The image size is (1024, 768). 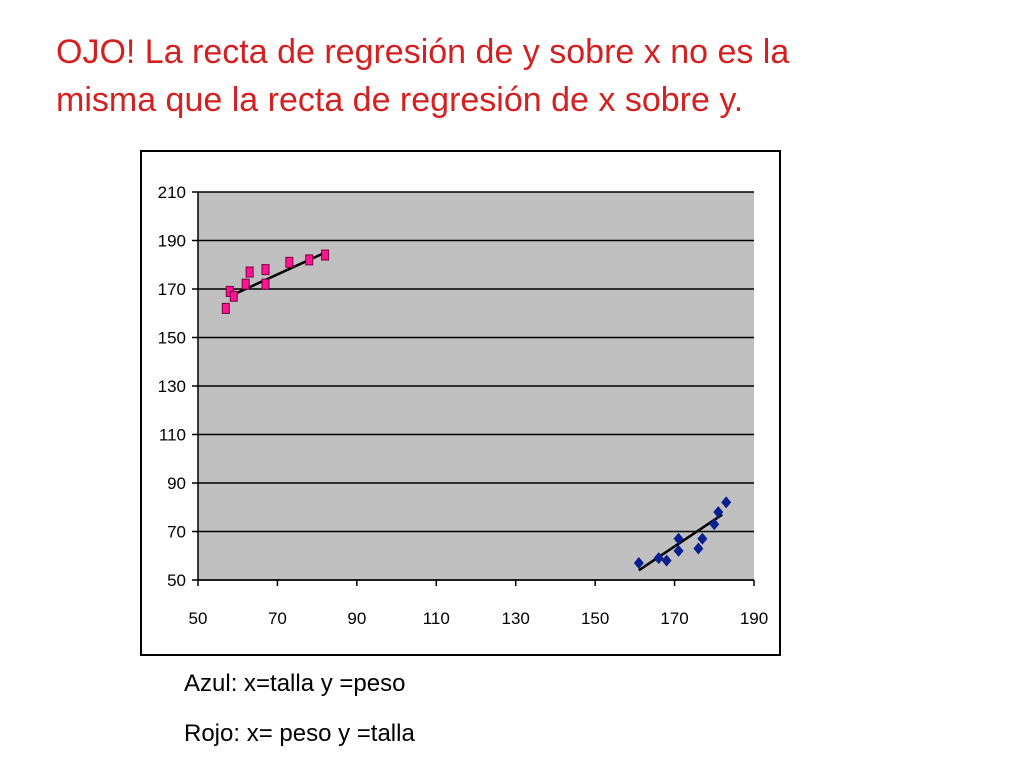 What do you see at coordinates (595, 618) in the screenshot?
I see `x-tick-label: 150` at bounding box center [595, 618].